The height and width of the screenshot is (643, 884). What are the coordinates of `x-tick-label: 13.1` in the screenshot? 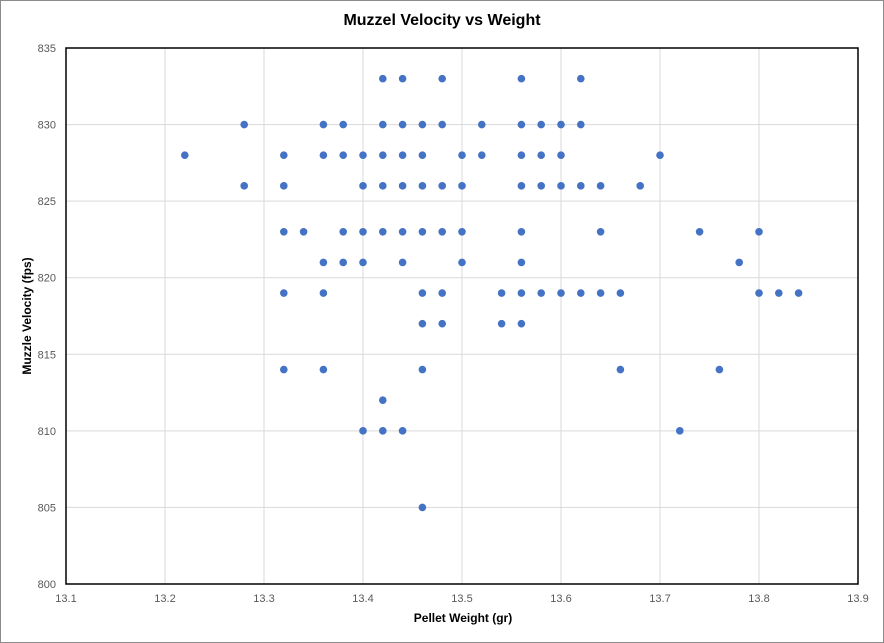 It's located at (65, 599).